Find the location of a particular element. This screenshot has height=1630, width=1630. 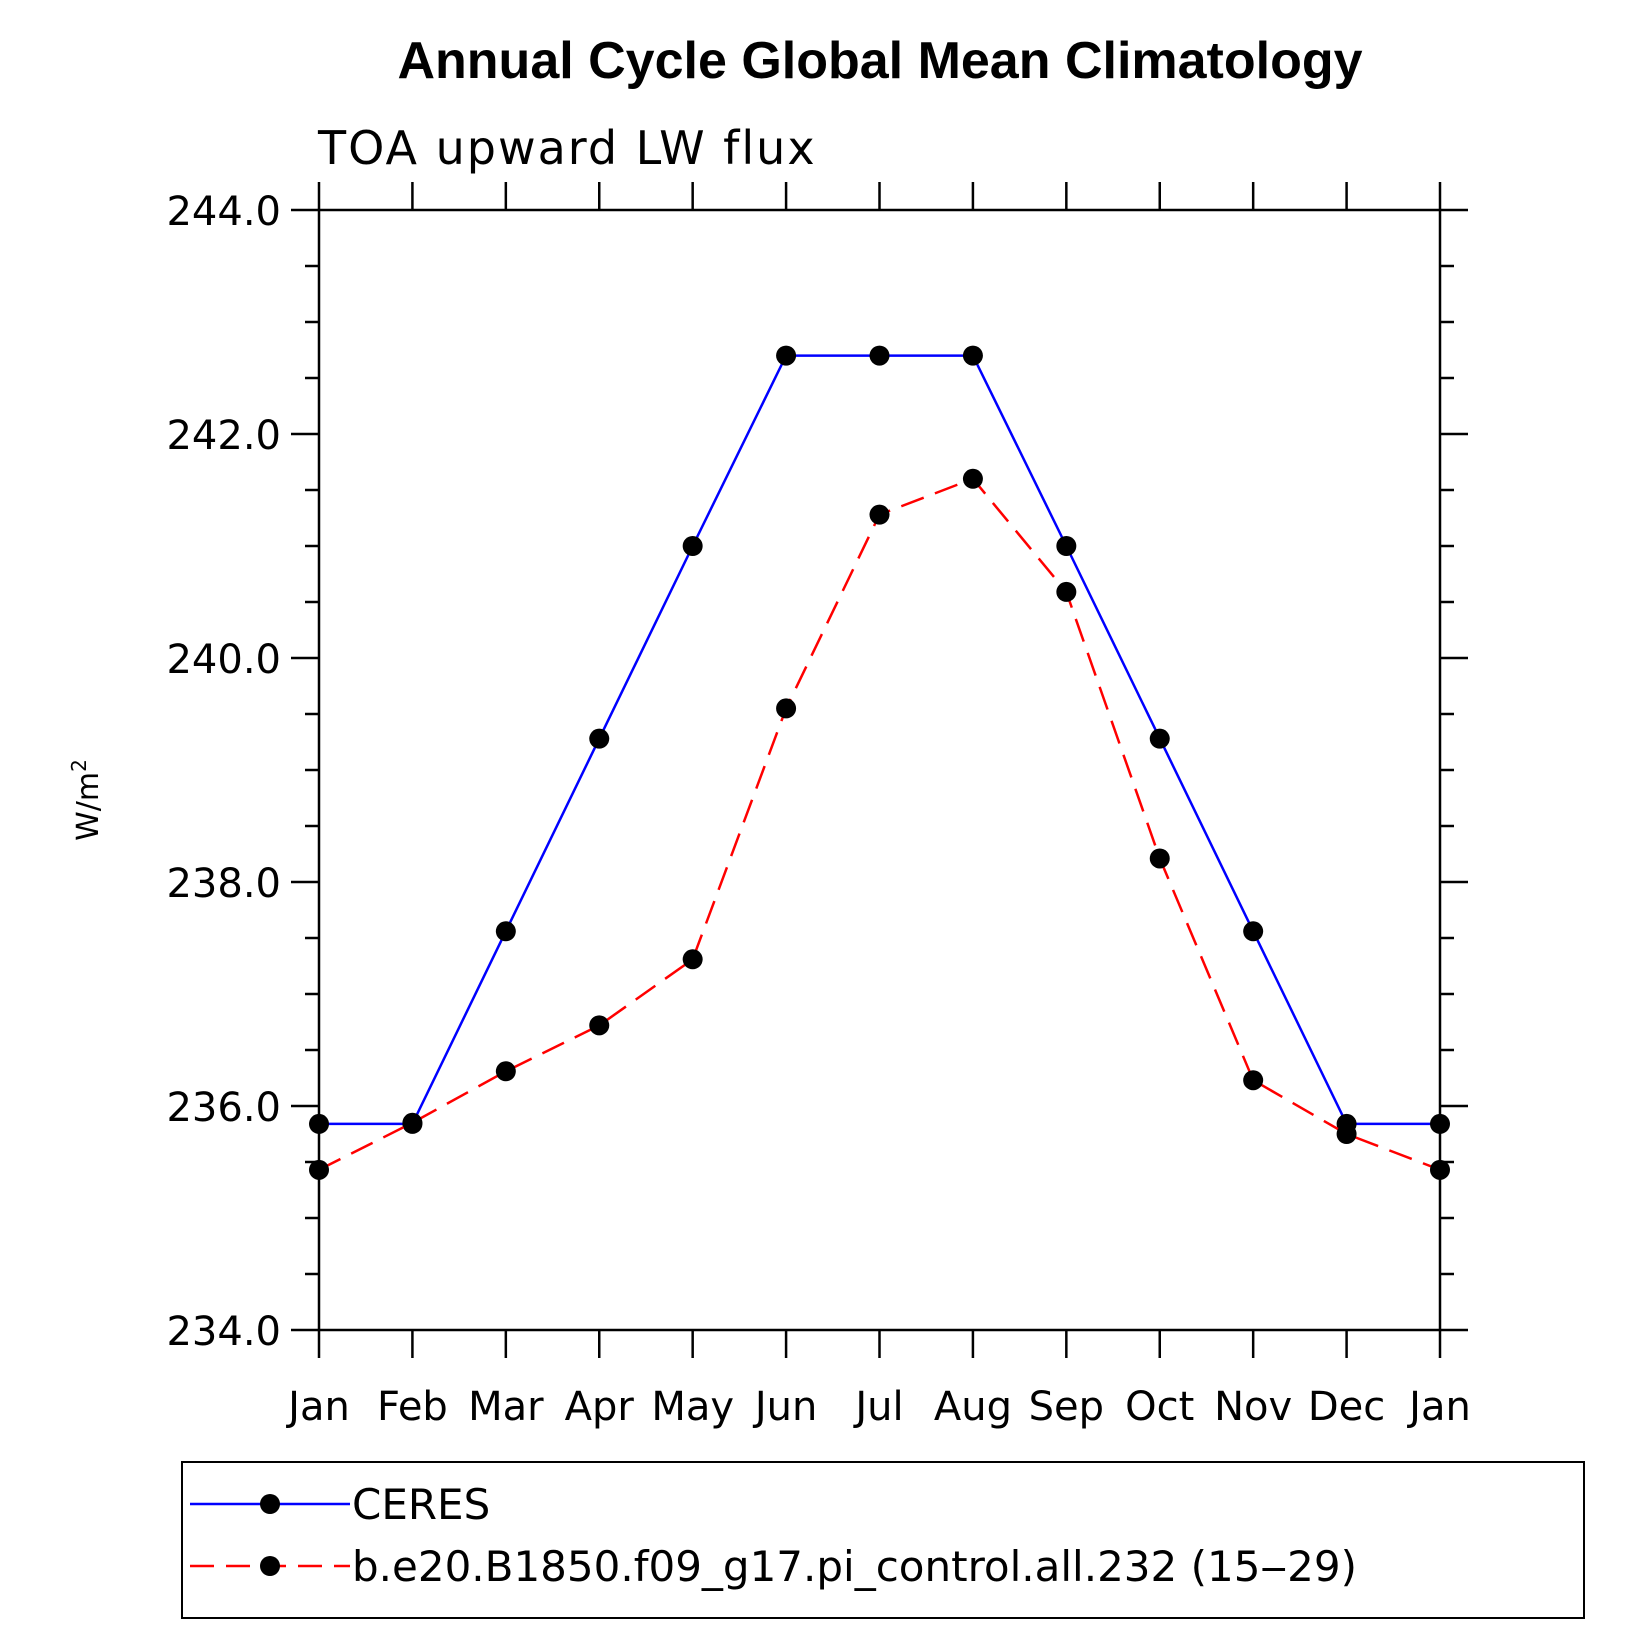

x-tick-label: Jun is located at coordinates (785, 1407).